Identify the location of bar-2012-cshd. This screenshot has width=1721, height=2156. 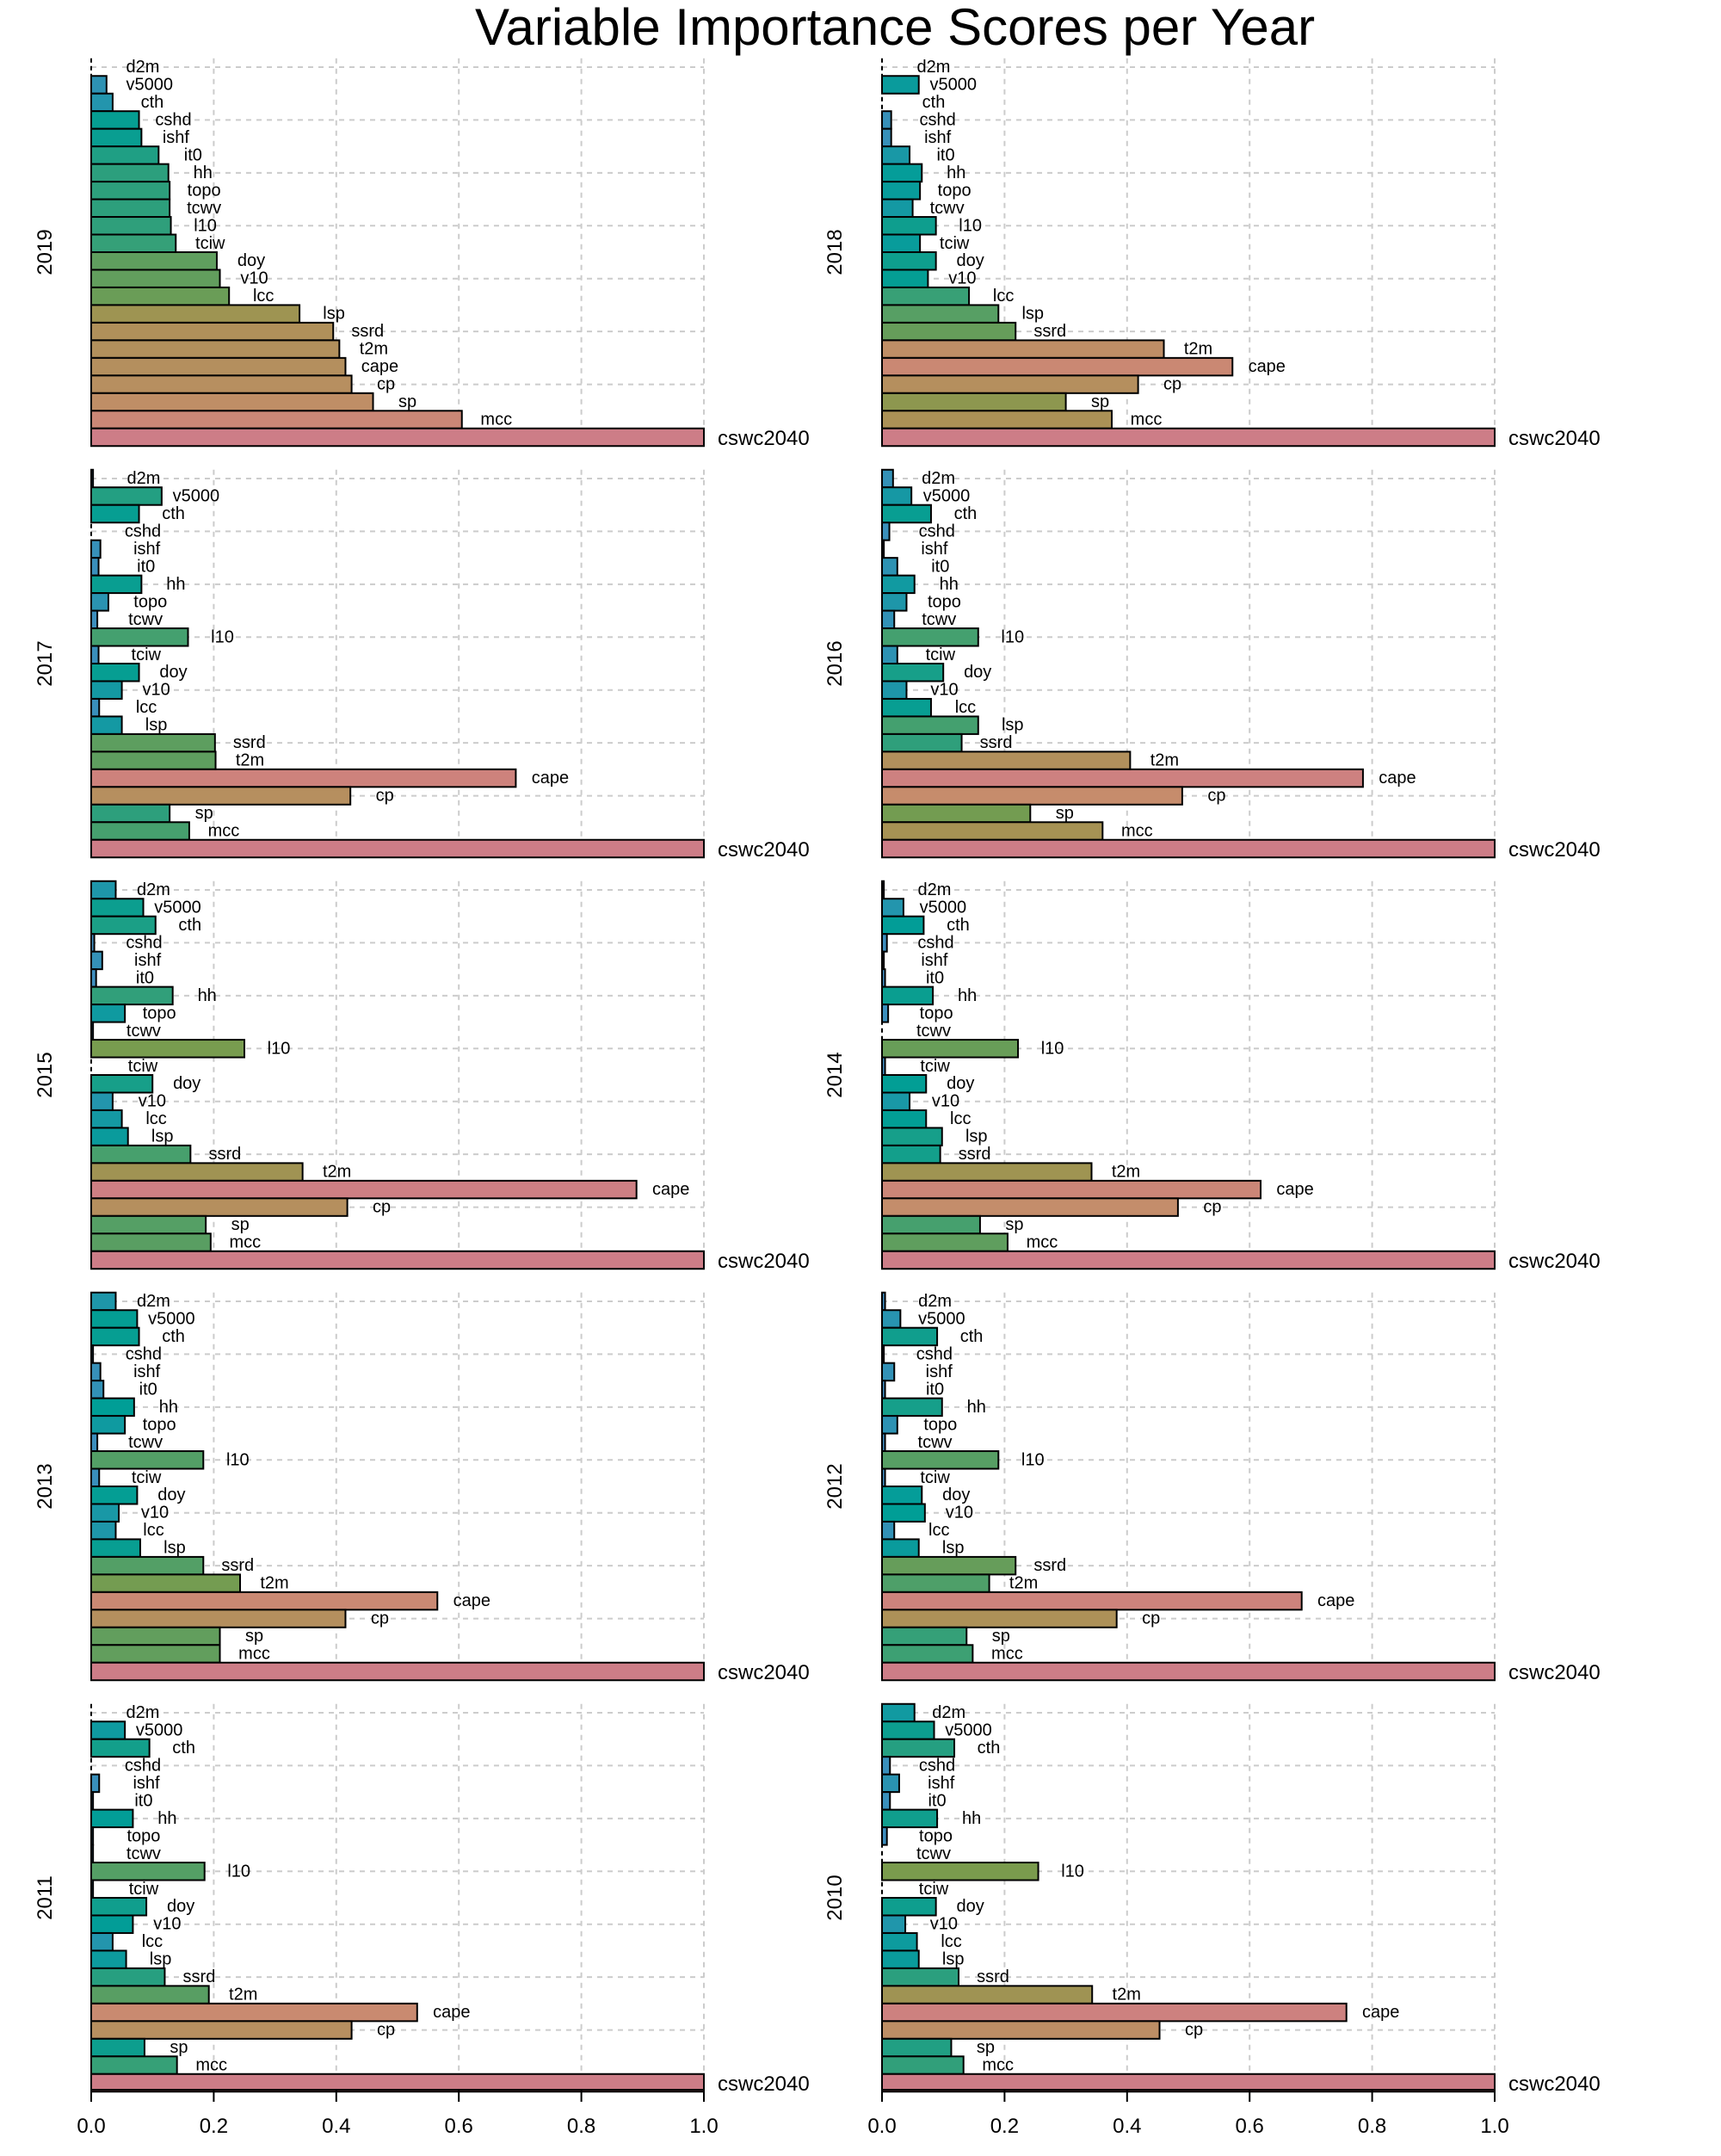
(883, 1354).